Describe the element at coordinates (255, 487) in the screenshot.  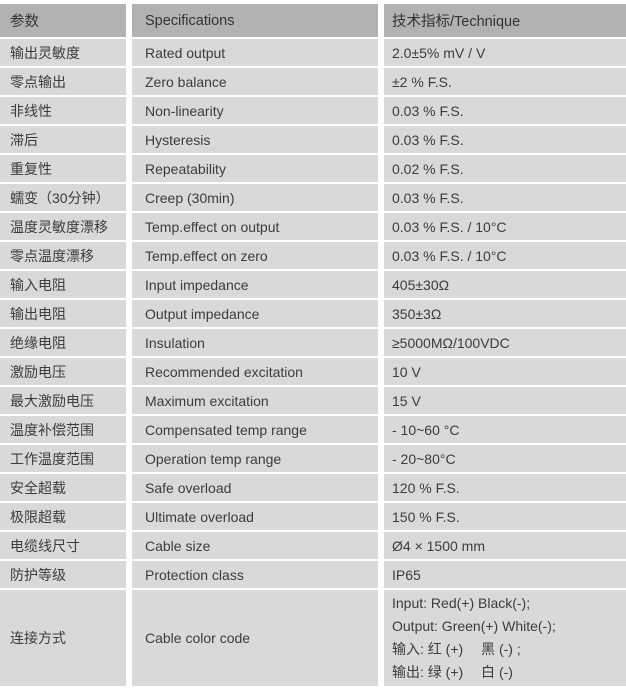
I see `spec-cell: Safe overload` at that location.